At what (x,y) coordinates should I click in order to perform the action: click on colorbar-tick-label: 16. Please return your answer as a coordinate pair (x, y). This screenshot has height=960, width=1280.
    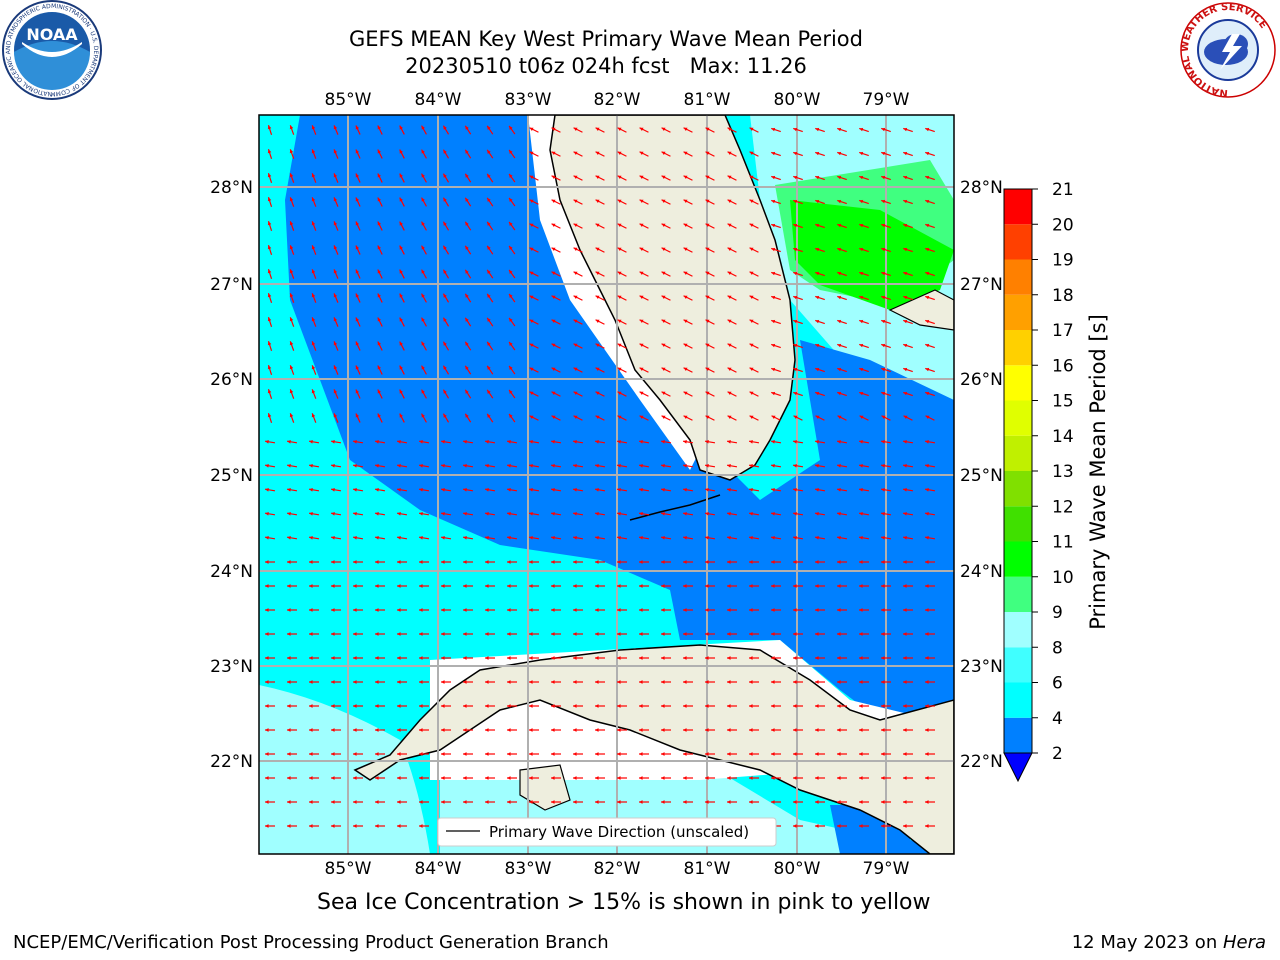
    Looking at the image, I should click on (1063, 366).